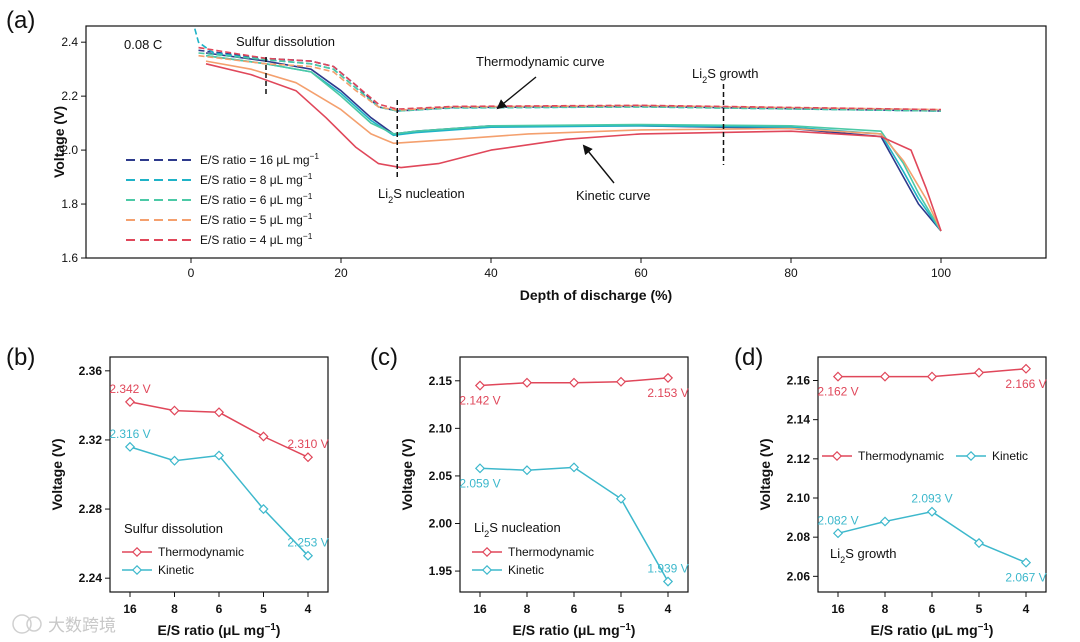 This screenshot has width=1080, height=642. I want to click on rate-label: 0.08 C, so click(143, 44).